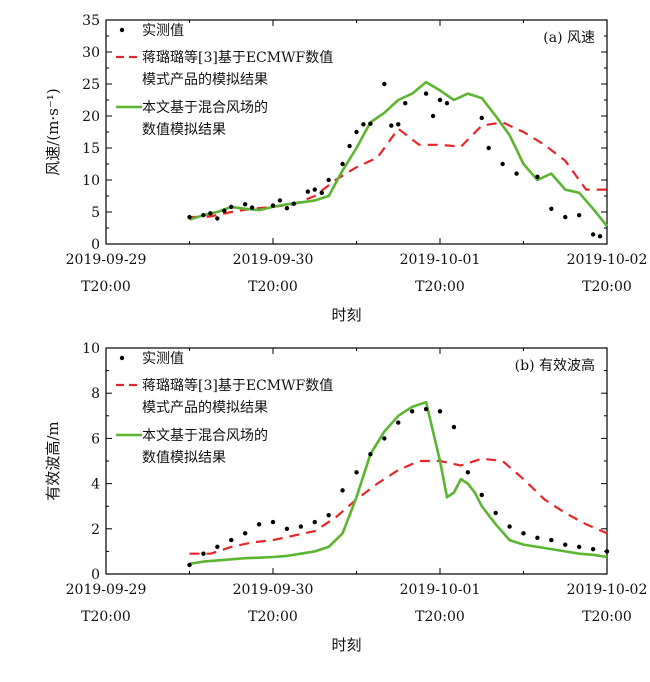 The height and width of the screenshot is (682, 650). Describe the element at coordinates (163, 359) in the screenshot. I see `legend-label-observed: 实测值` at that location.